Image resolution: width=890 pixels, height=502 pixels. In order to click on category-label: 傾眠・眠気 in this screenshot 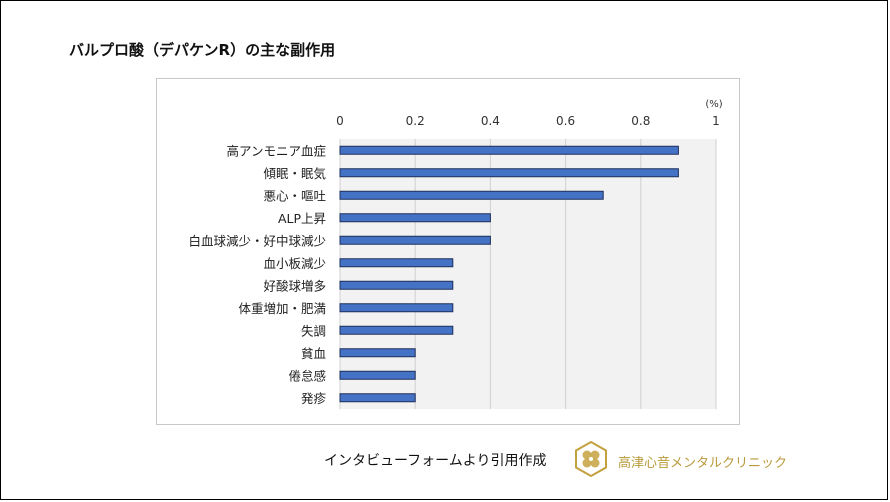, I will do `click(294, 173)`.